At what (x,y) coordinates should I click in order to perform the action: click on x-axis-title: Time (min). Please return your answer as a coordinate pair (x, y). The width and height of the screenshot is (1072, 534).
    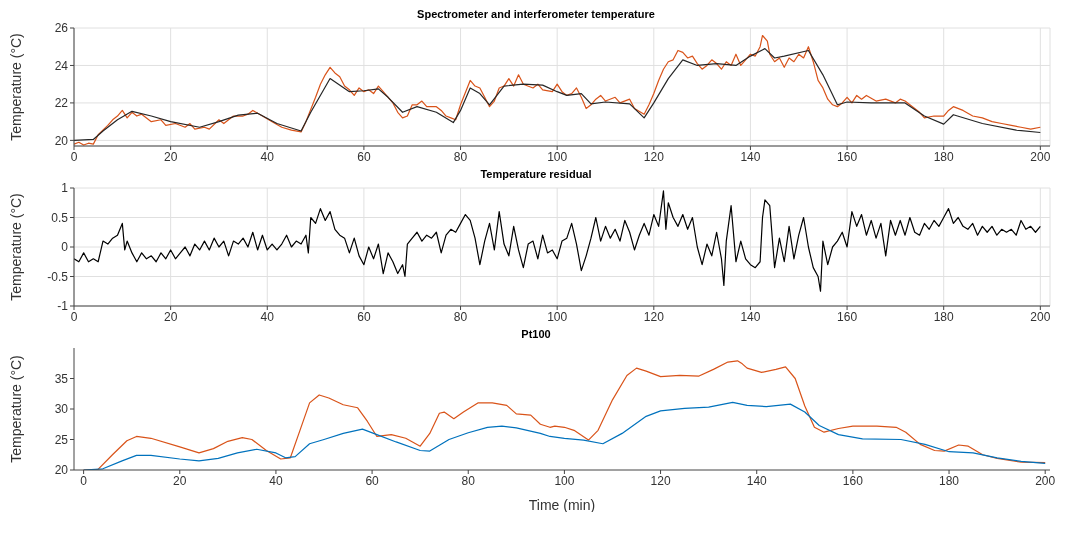
    Looking at the image, I should click on (562, 505).